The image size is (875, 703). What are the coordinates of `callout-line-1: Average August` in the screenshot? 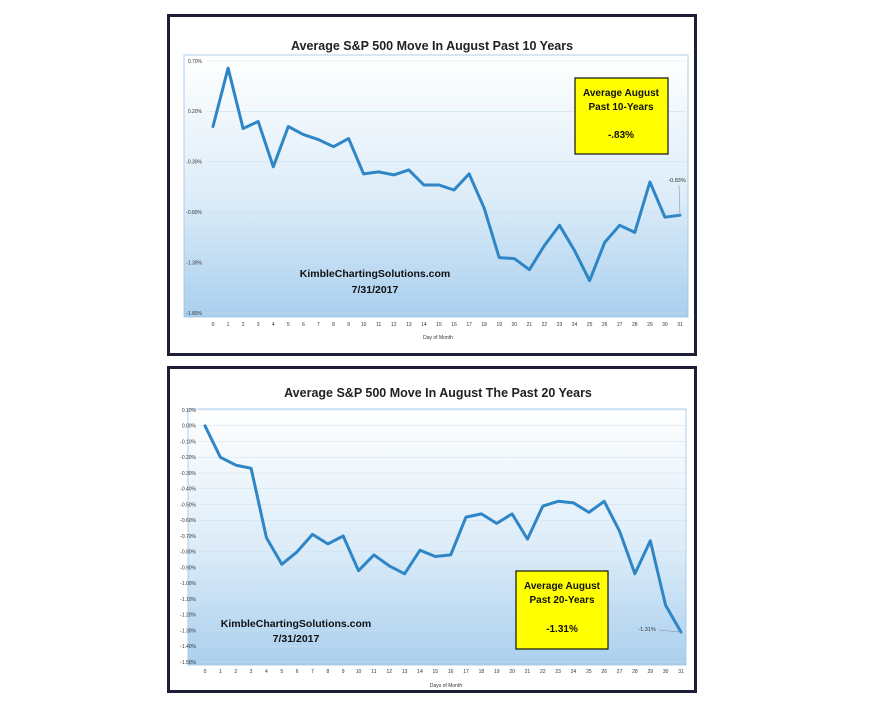 It's located at (621, 93).